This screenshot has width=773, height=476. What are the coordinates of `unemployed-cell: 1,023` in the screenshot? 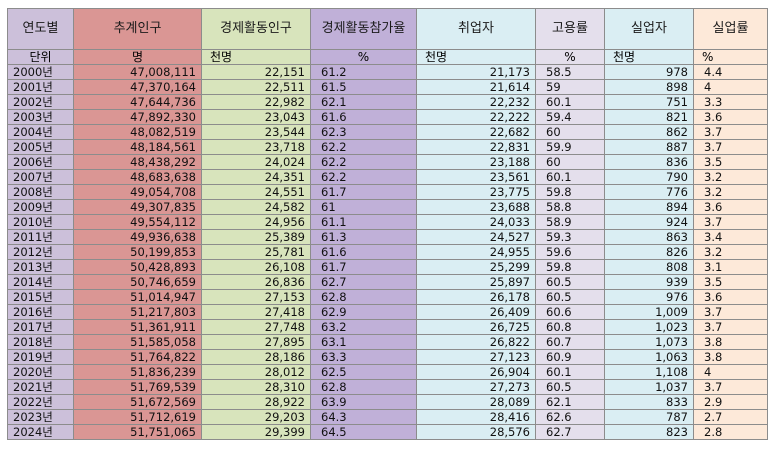 It's located at (649, 327).